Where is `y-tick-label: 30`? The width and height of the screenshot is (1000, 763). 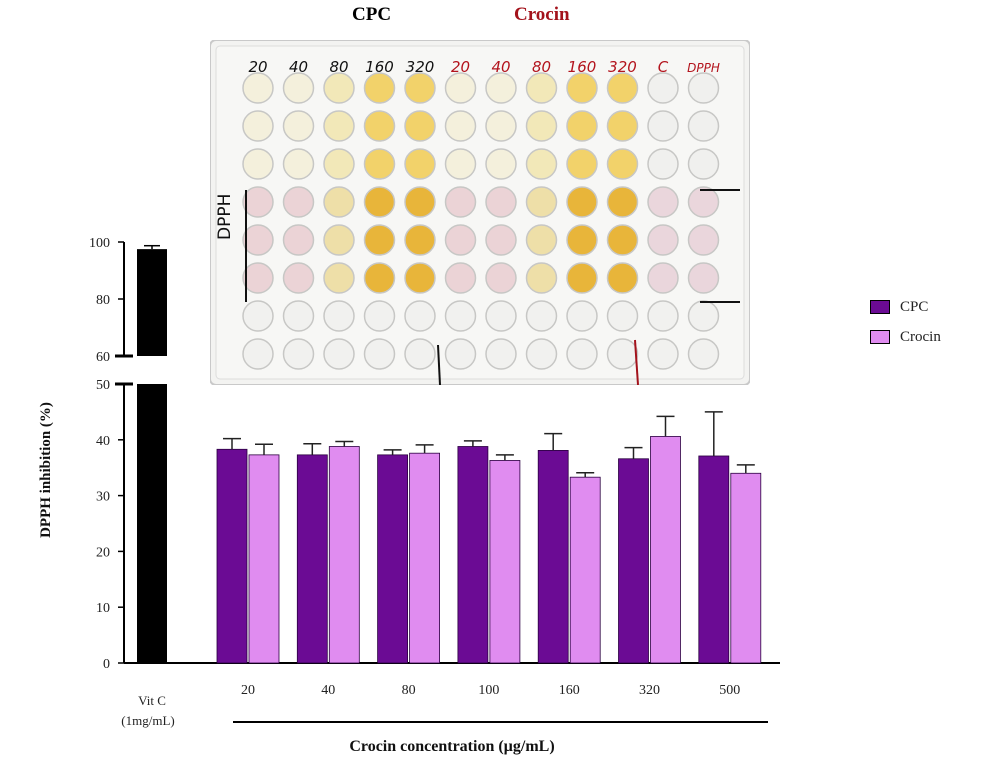 y-tick-label: 30 is located at coordinates (103, 497).